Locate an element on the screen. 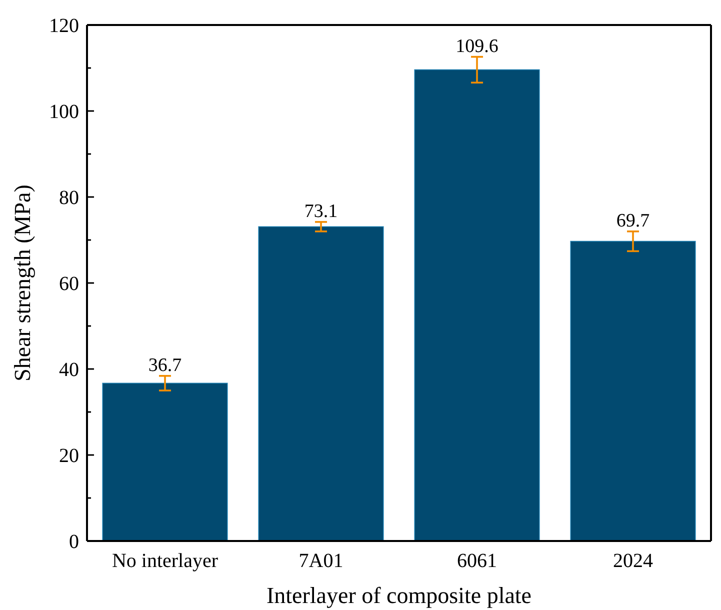 Image resolution: width=721 pixels, height=610 pixels. data-label: 36.7 is located at coordinates (165, 365).